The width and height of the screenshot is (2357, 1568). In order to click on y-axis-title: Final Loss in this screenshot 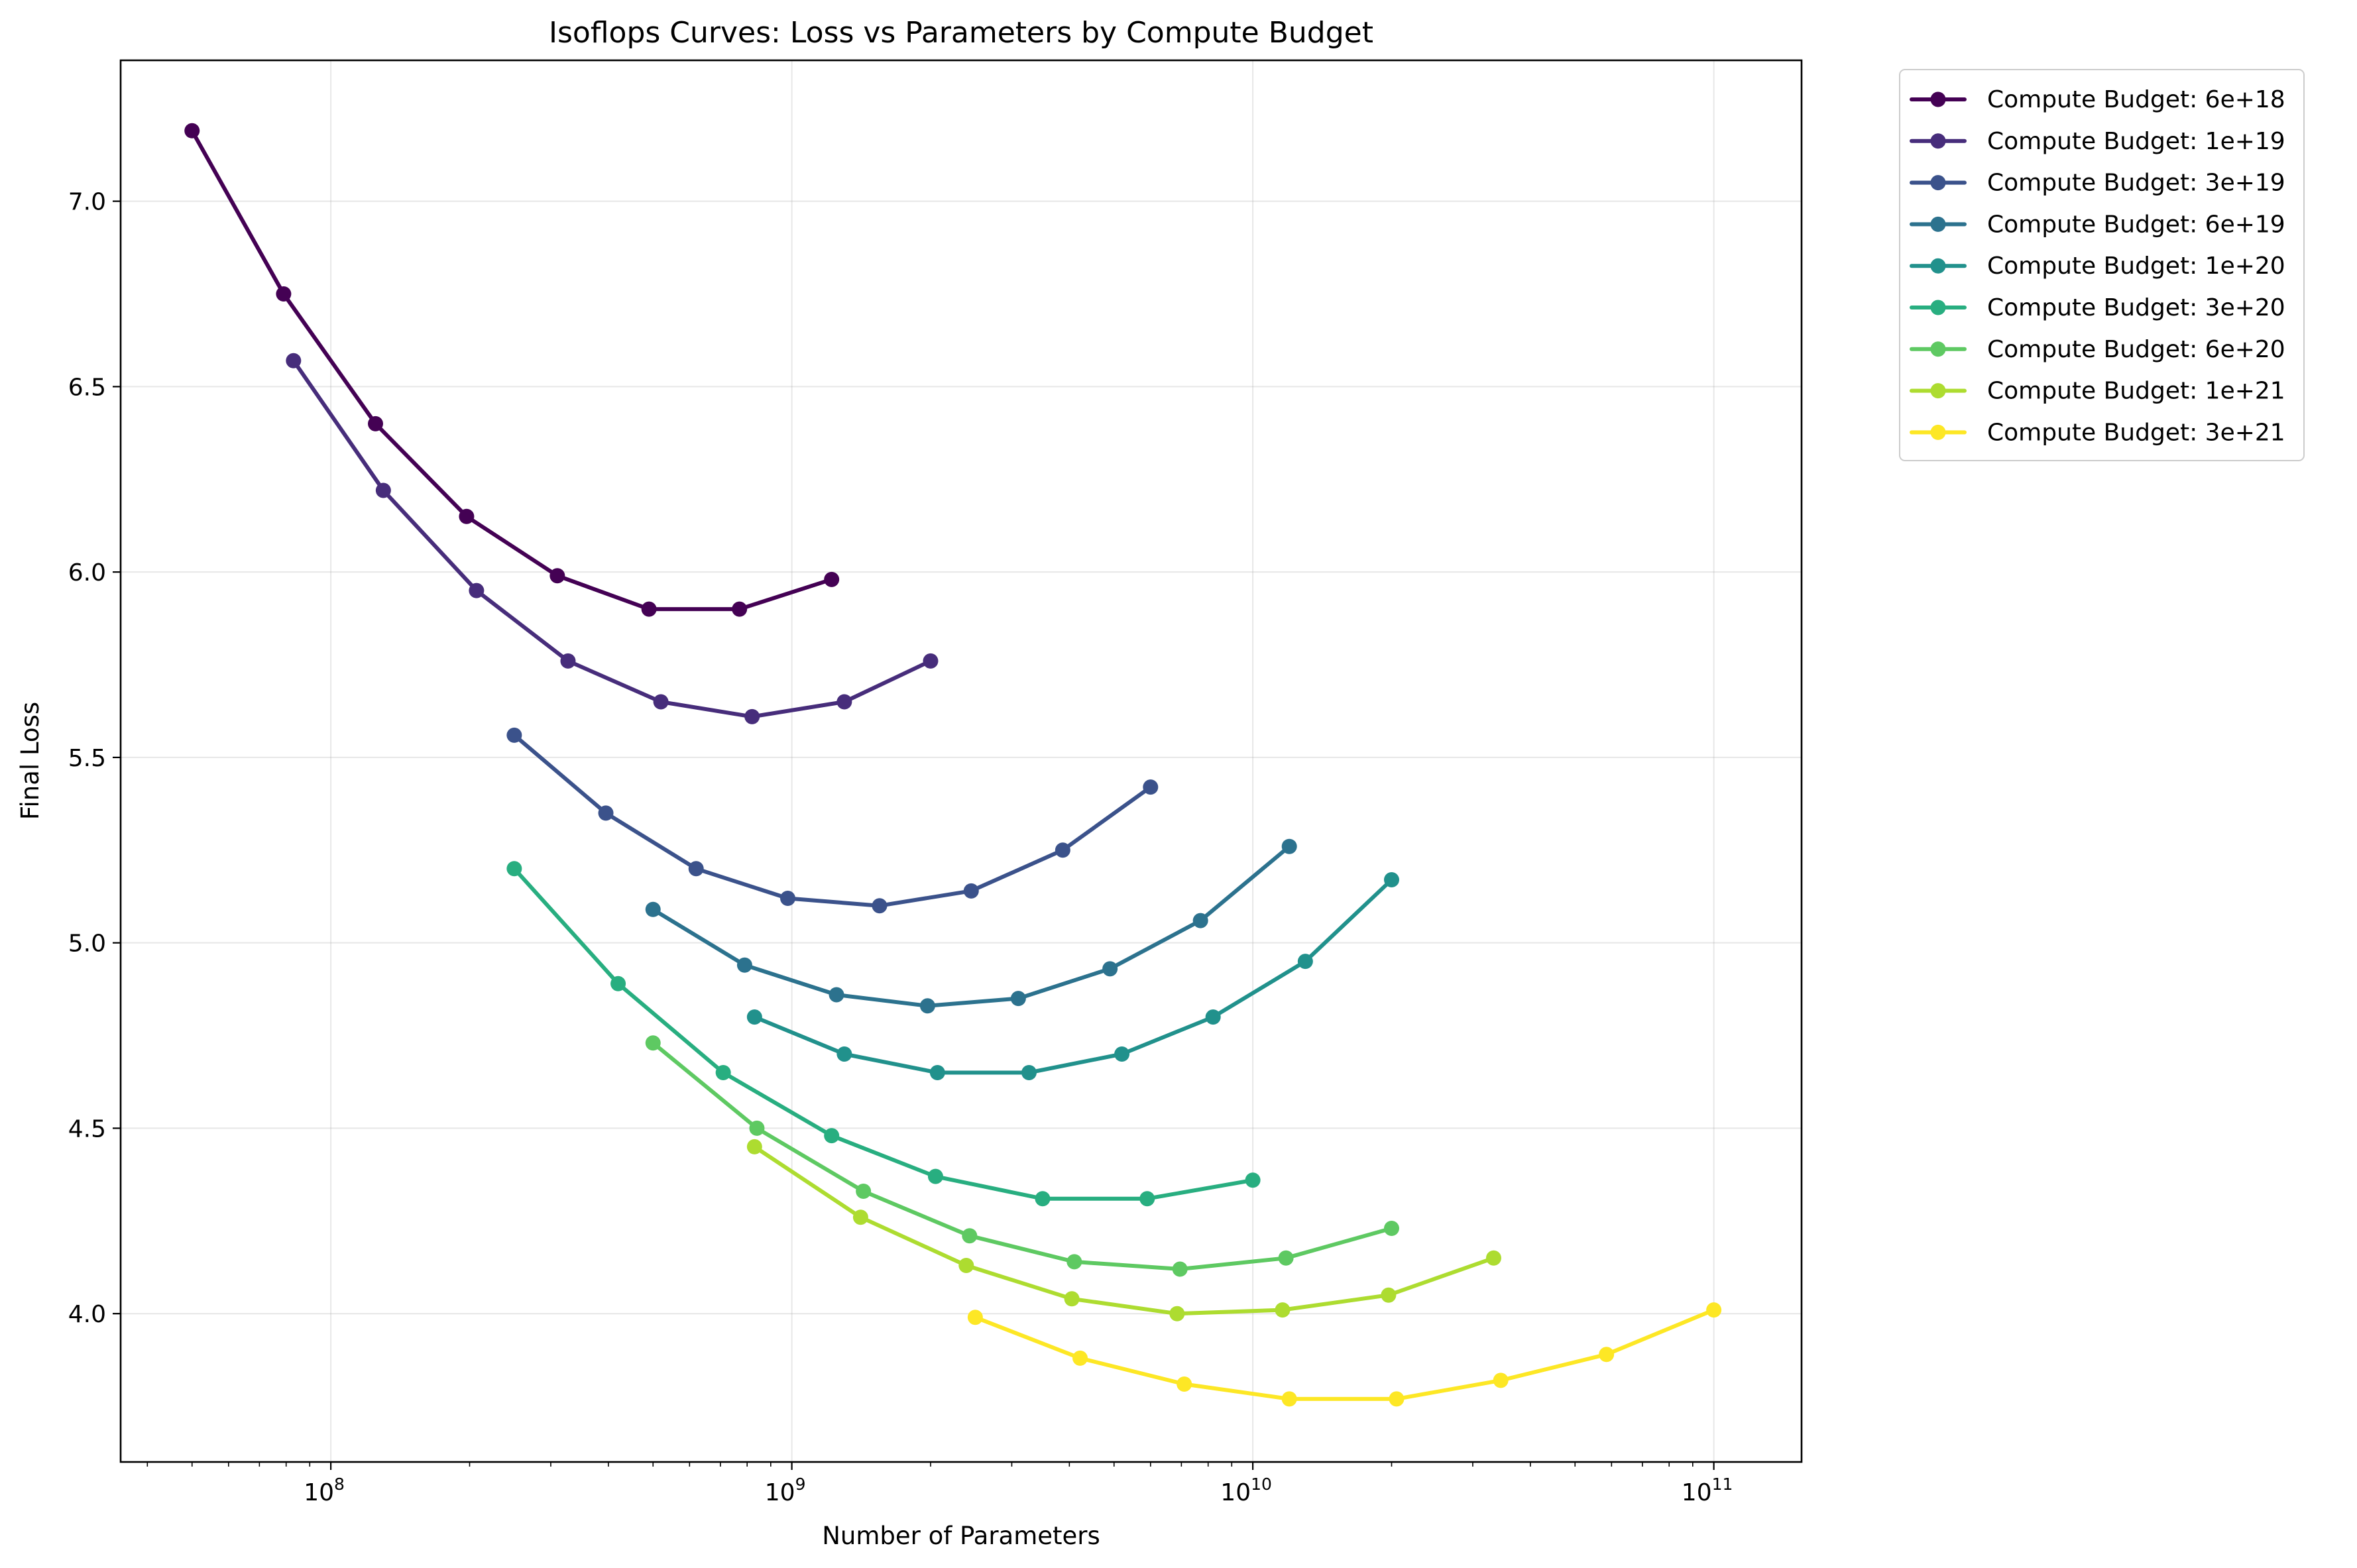, I will do `click(30, 761)`.